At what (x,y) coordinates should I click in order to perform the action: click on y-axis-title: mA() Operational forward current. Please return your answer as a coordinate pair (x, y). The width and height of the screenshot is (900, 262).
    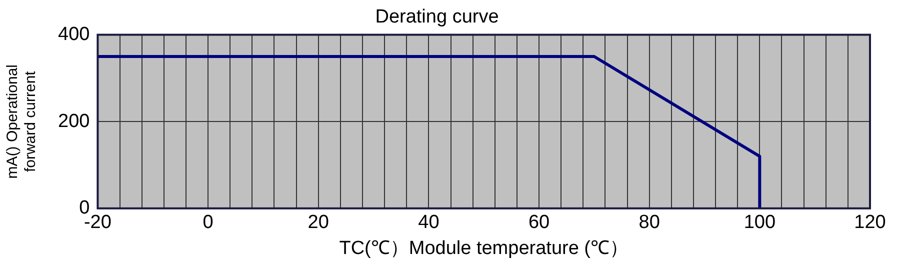
    Looking at the image, I should click on (22, 121).